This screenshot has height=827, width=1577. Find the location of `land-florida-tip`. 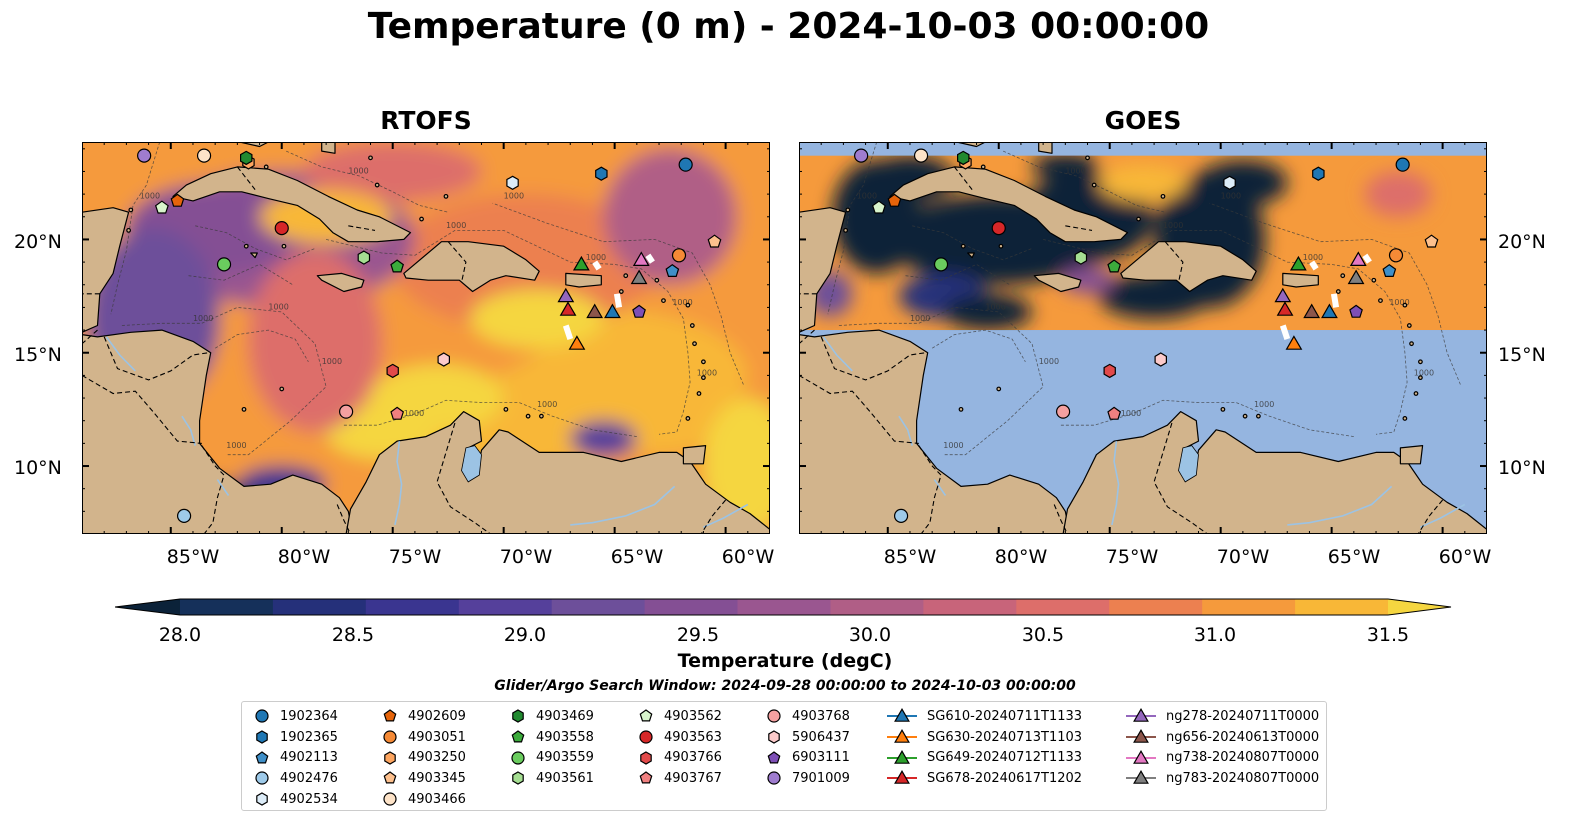

land-florida-tip is located at coordinates (254, 145).